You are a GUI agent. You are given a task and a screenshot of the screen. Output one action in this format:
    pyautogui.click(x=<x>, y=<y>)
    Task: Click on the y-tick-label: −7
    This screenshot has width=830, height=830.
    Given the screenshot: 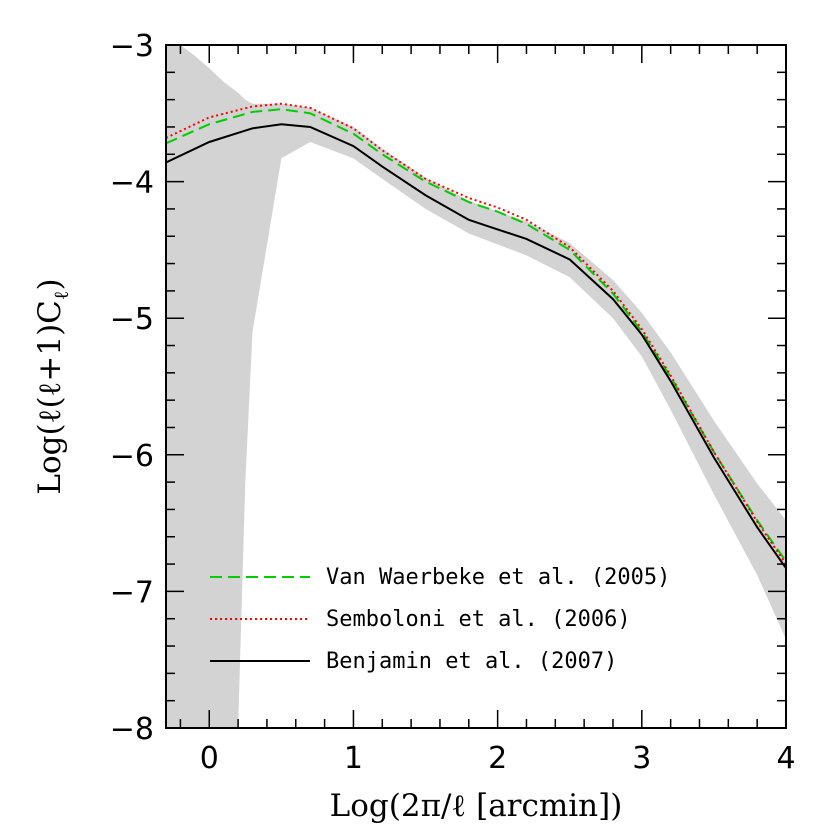 What is the action you would take?
    pyautogui.click(x=132, y=592)
    